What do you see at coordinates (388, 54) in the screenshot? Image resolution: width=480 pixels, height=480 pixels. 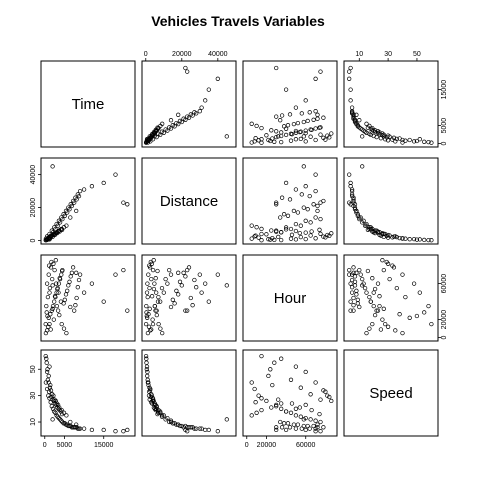 I see `x-tick-label: 30` at bounding box center [388, 54].